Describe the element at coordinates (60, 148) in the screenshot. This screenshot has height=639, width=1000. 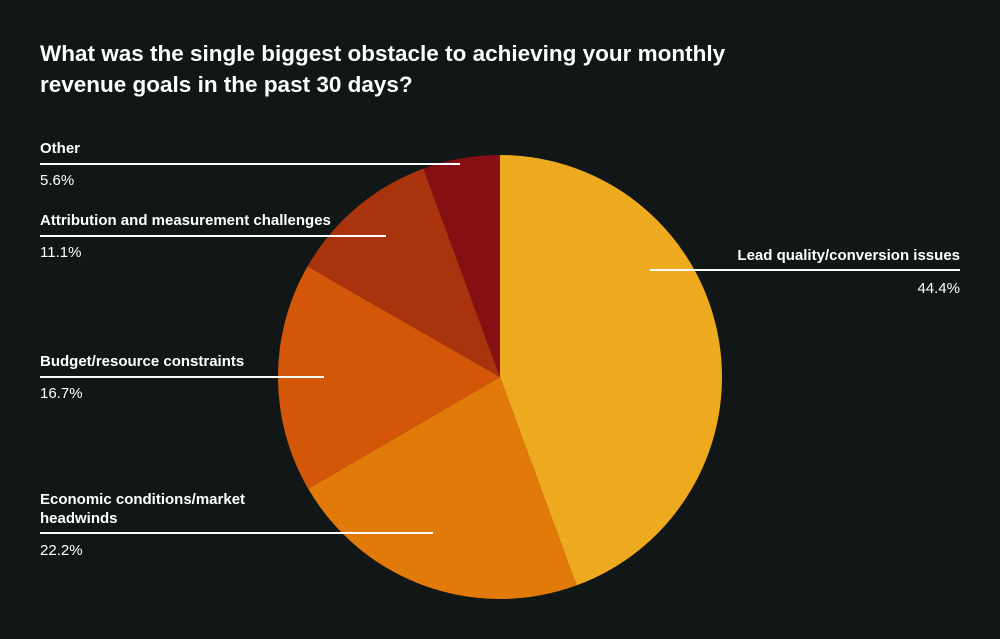
I see `slice-label-other: Other` at that location.